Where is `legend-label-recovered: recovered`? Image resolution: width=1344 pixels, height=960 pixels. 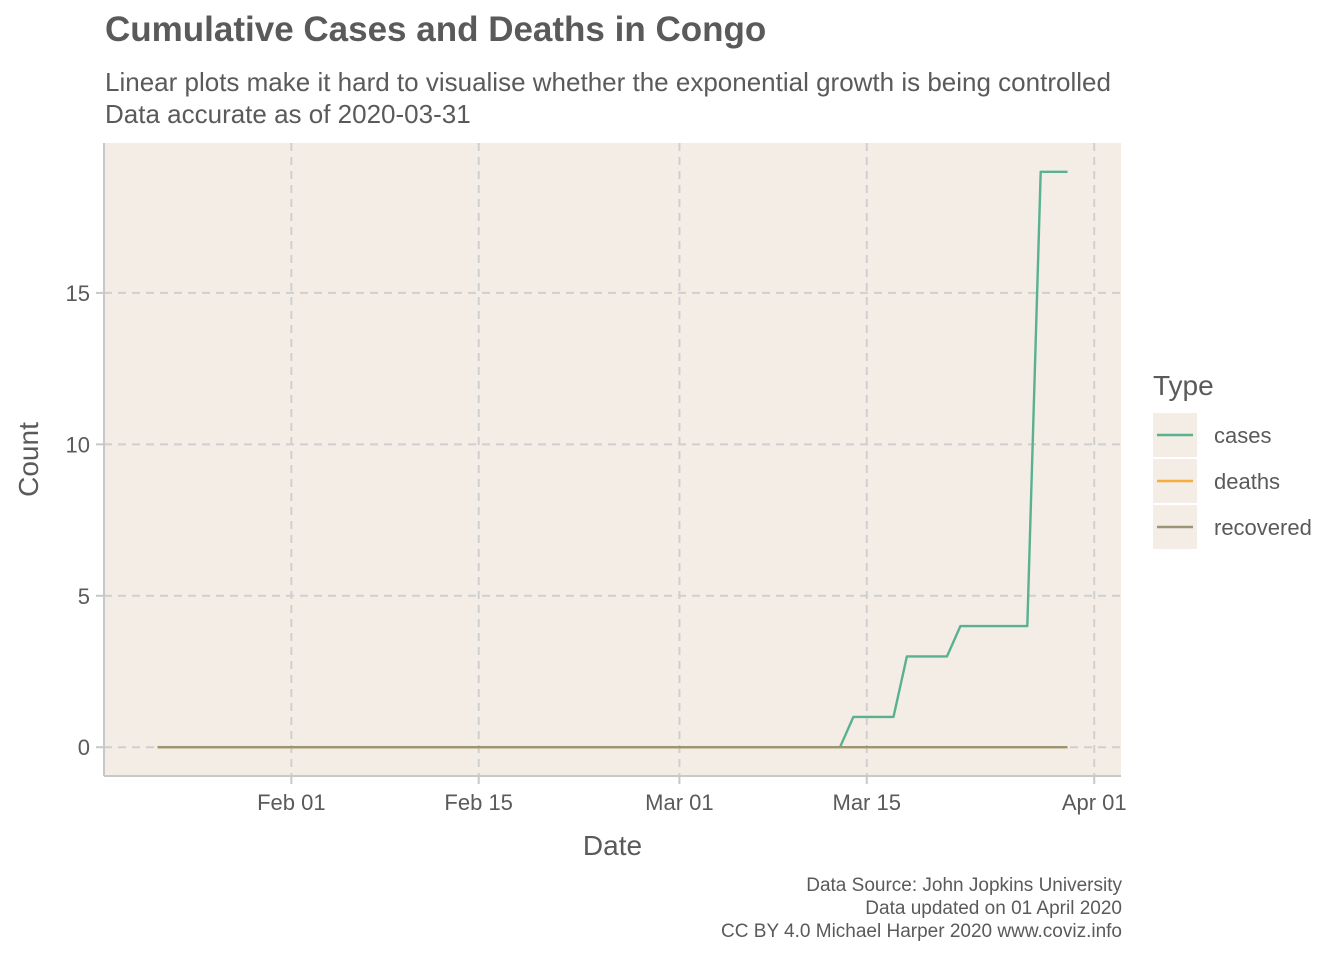 legend-label-recovered: recovered is located at coordinates (1263, 527).